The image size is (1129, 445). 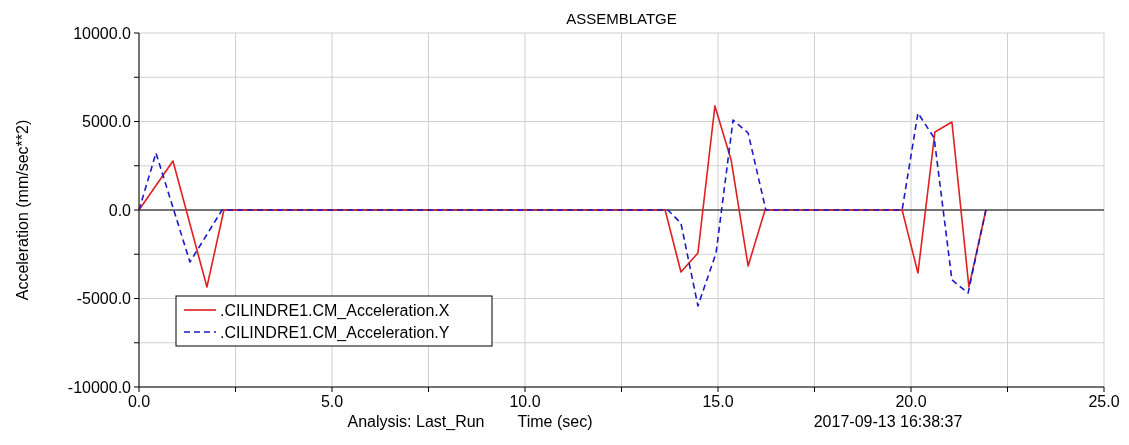 I want to click on x-tick-label: 20.0, so click(x=911, y=401).